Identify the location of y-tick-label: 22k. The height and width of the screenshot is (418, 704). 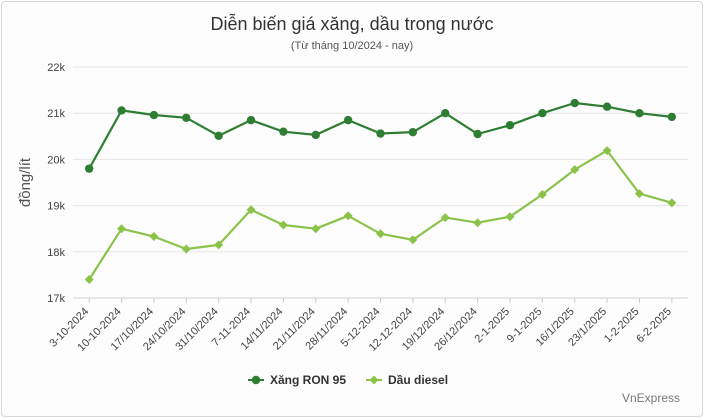
(56, 68).